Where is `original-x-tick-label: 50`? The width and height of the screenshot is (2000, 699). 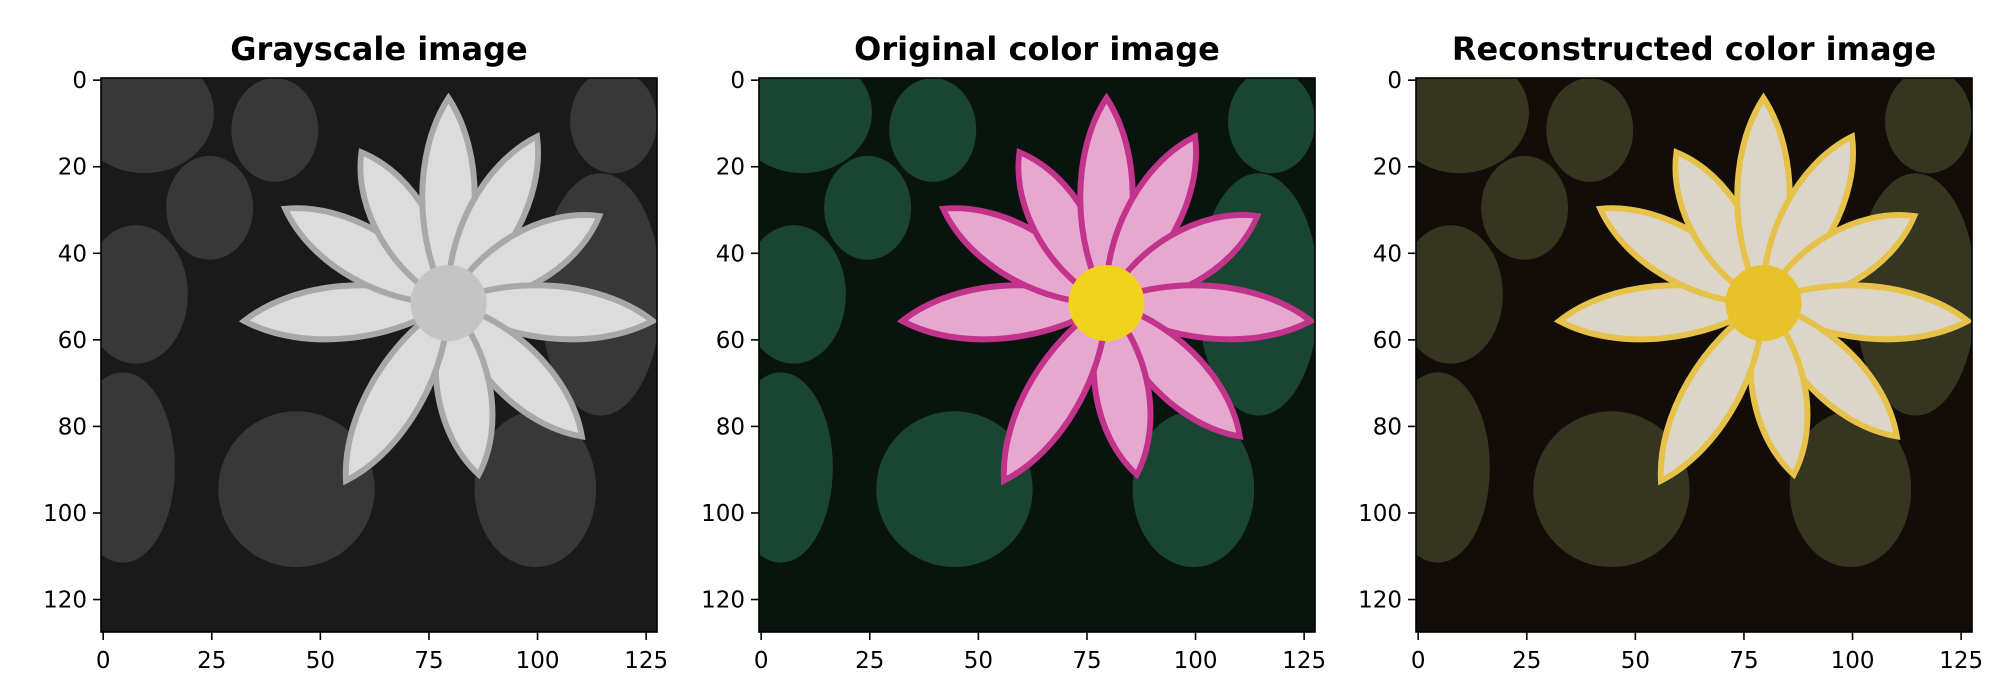
original-x-tick-label: 50 is located at coordinates (978, 661).